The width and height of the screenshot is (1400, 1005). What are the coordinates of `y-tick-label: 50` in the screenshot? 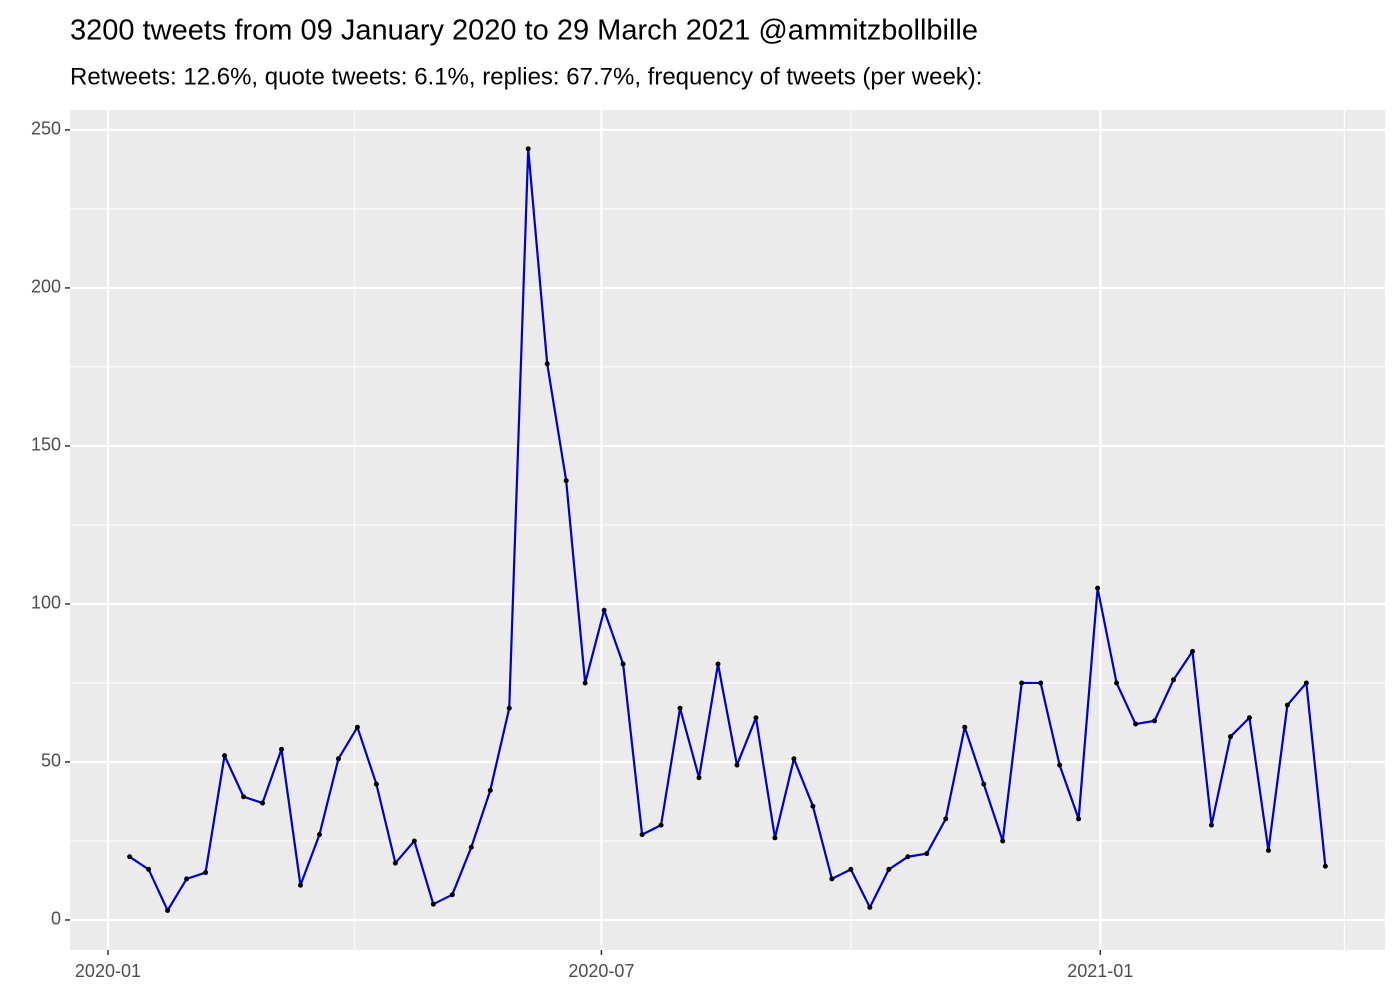 It's located at (51, 761).